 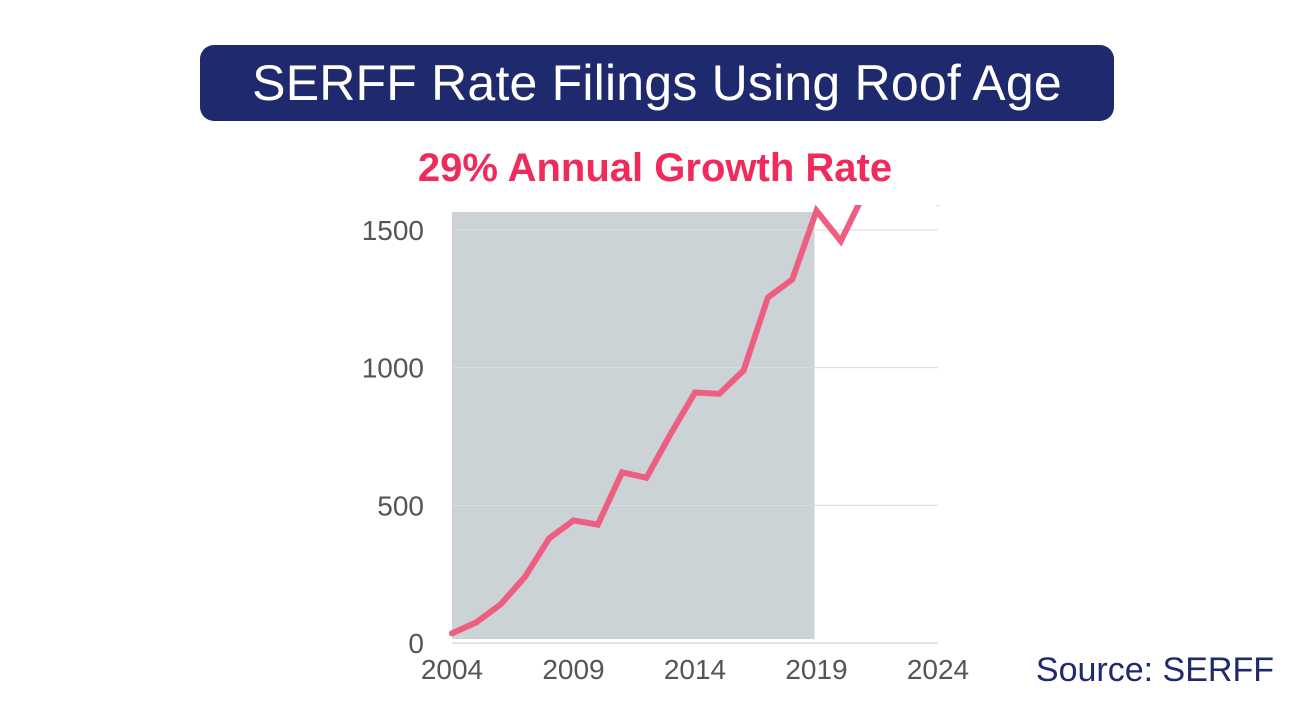 I want to click on x-tick-label-2009: 2009, so click(x=573, y=669).